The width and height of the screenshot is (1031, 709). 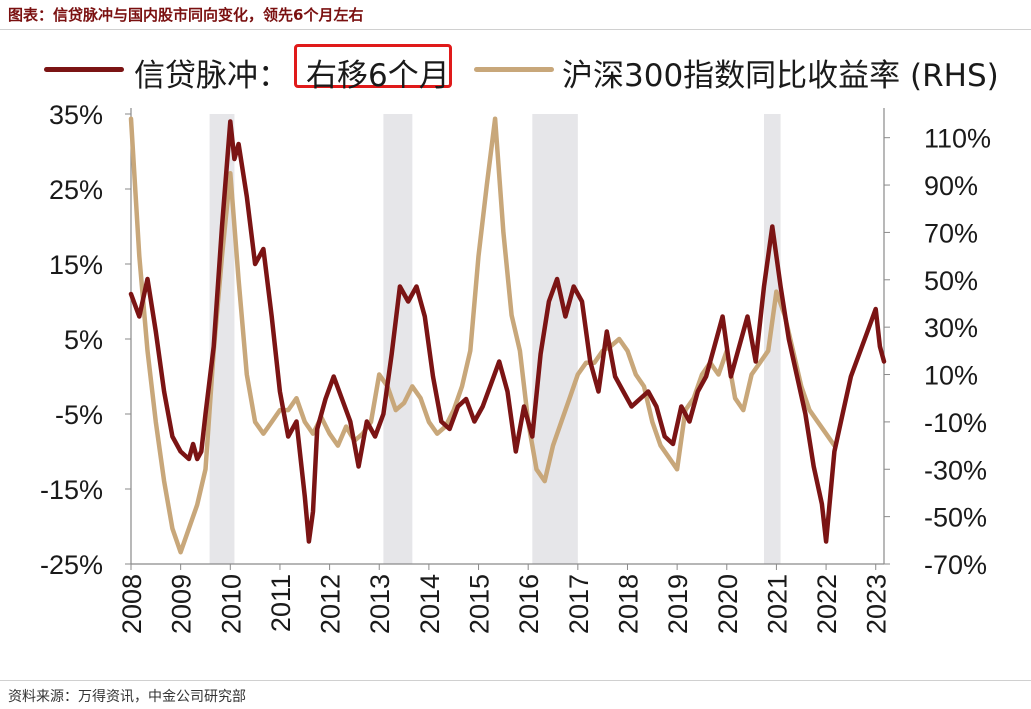 I want to click on right-axis-tick-label: 50%, so click(x=951, y=281).